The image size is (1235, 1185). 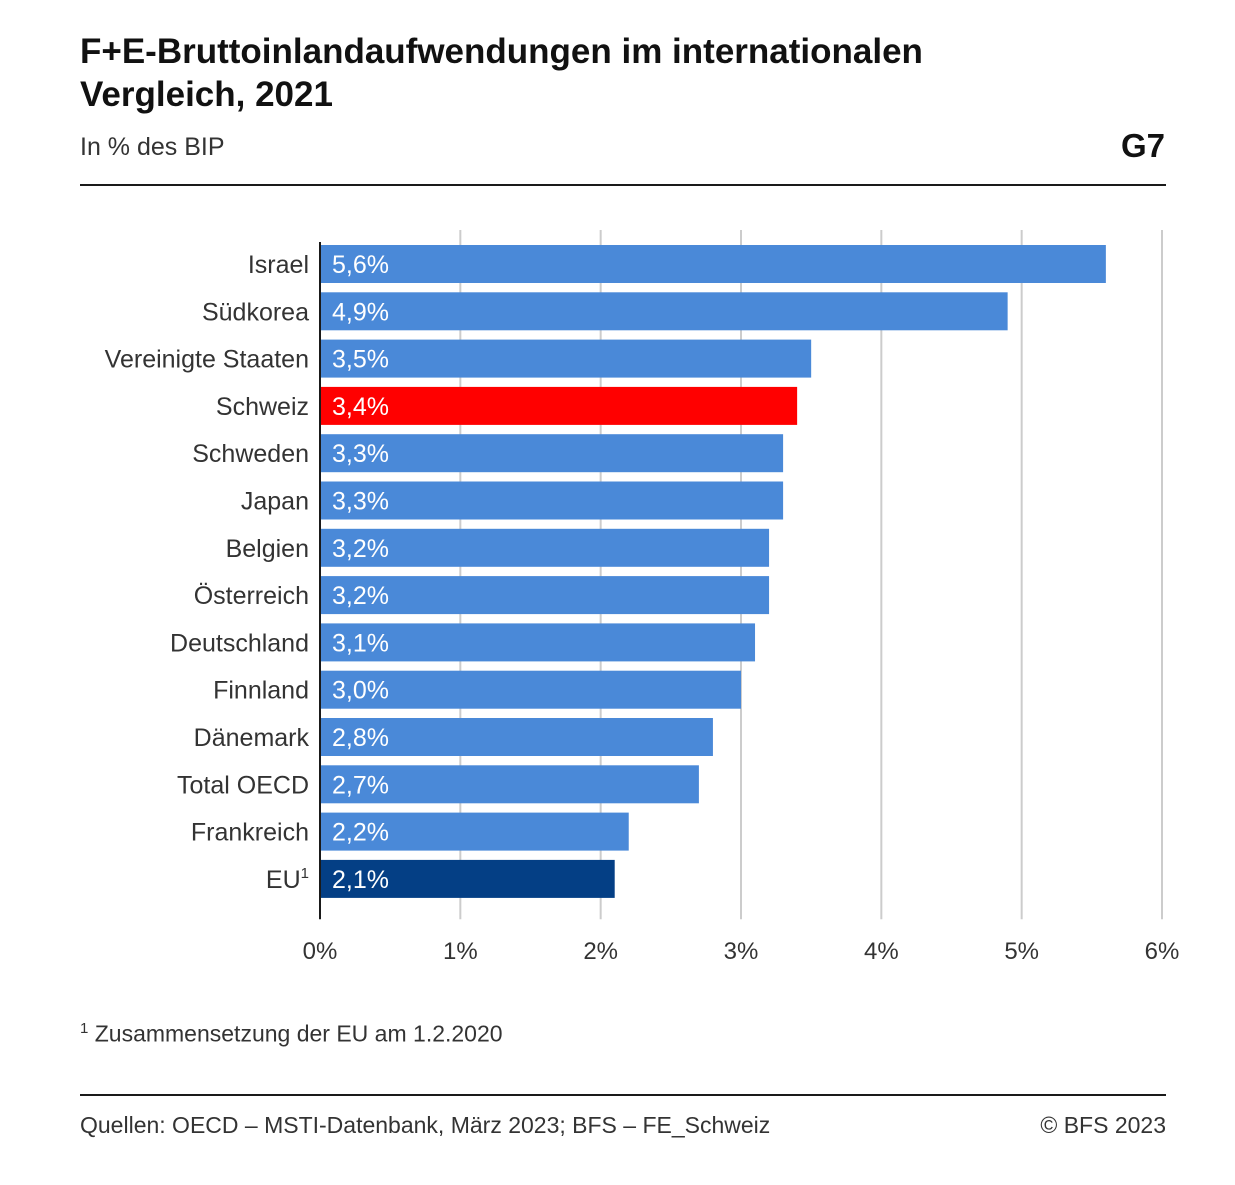 What do you see at coordinates (287, 879) in the screenshot?
I see `category-label: EU1` at bounding box center [287, 879].